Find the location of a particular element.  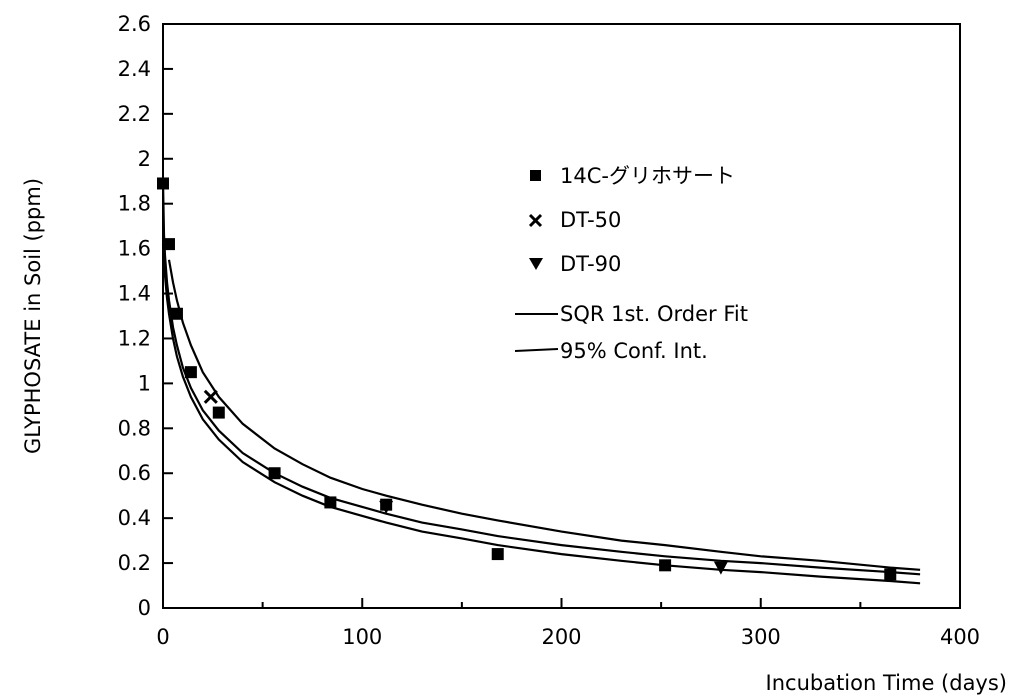

x-tick-label: 300 is located at coordinates (761, 637).